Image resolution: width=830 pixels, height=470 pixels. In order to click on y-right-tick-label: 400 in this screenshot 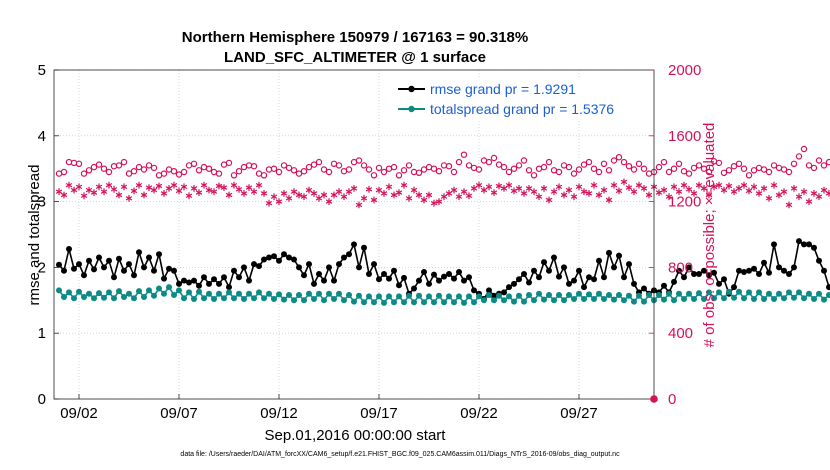, I will do `click(680, 333)`.